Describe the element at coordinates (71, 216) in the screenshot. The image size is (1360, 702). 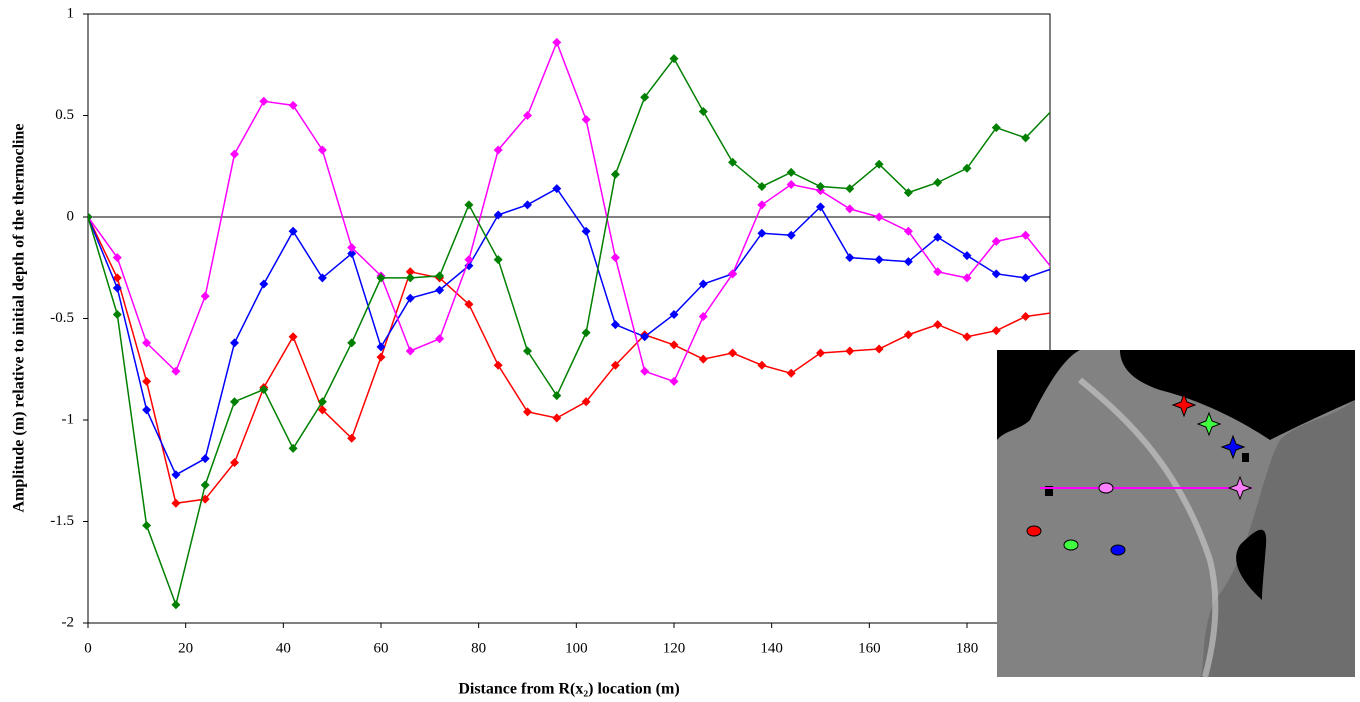
I see `y-tick-label: 0` at that location.